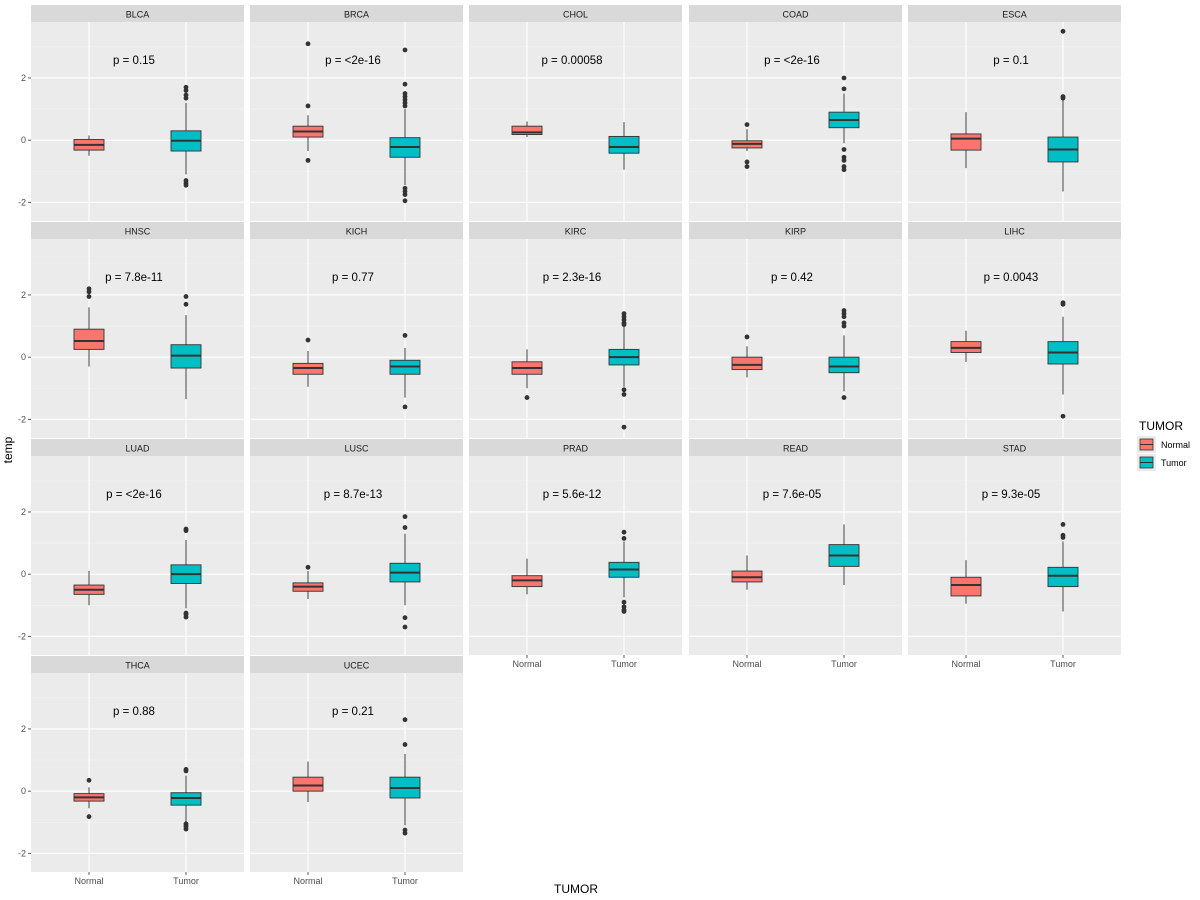 The image size is (1200, 900). What do you see at coordinates (137, 664) in the screenshot?
I see `panel-strip-thca` at bounding box center [137, 664].